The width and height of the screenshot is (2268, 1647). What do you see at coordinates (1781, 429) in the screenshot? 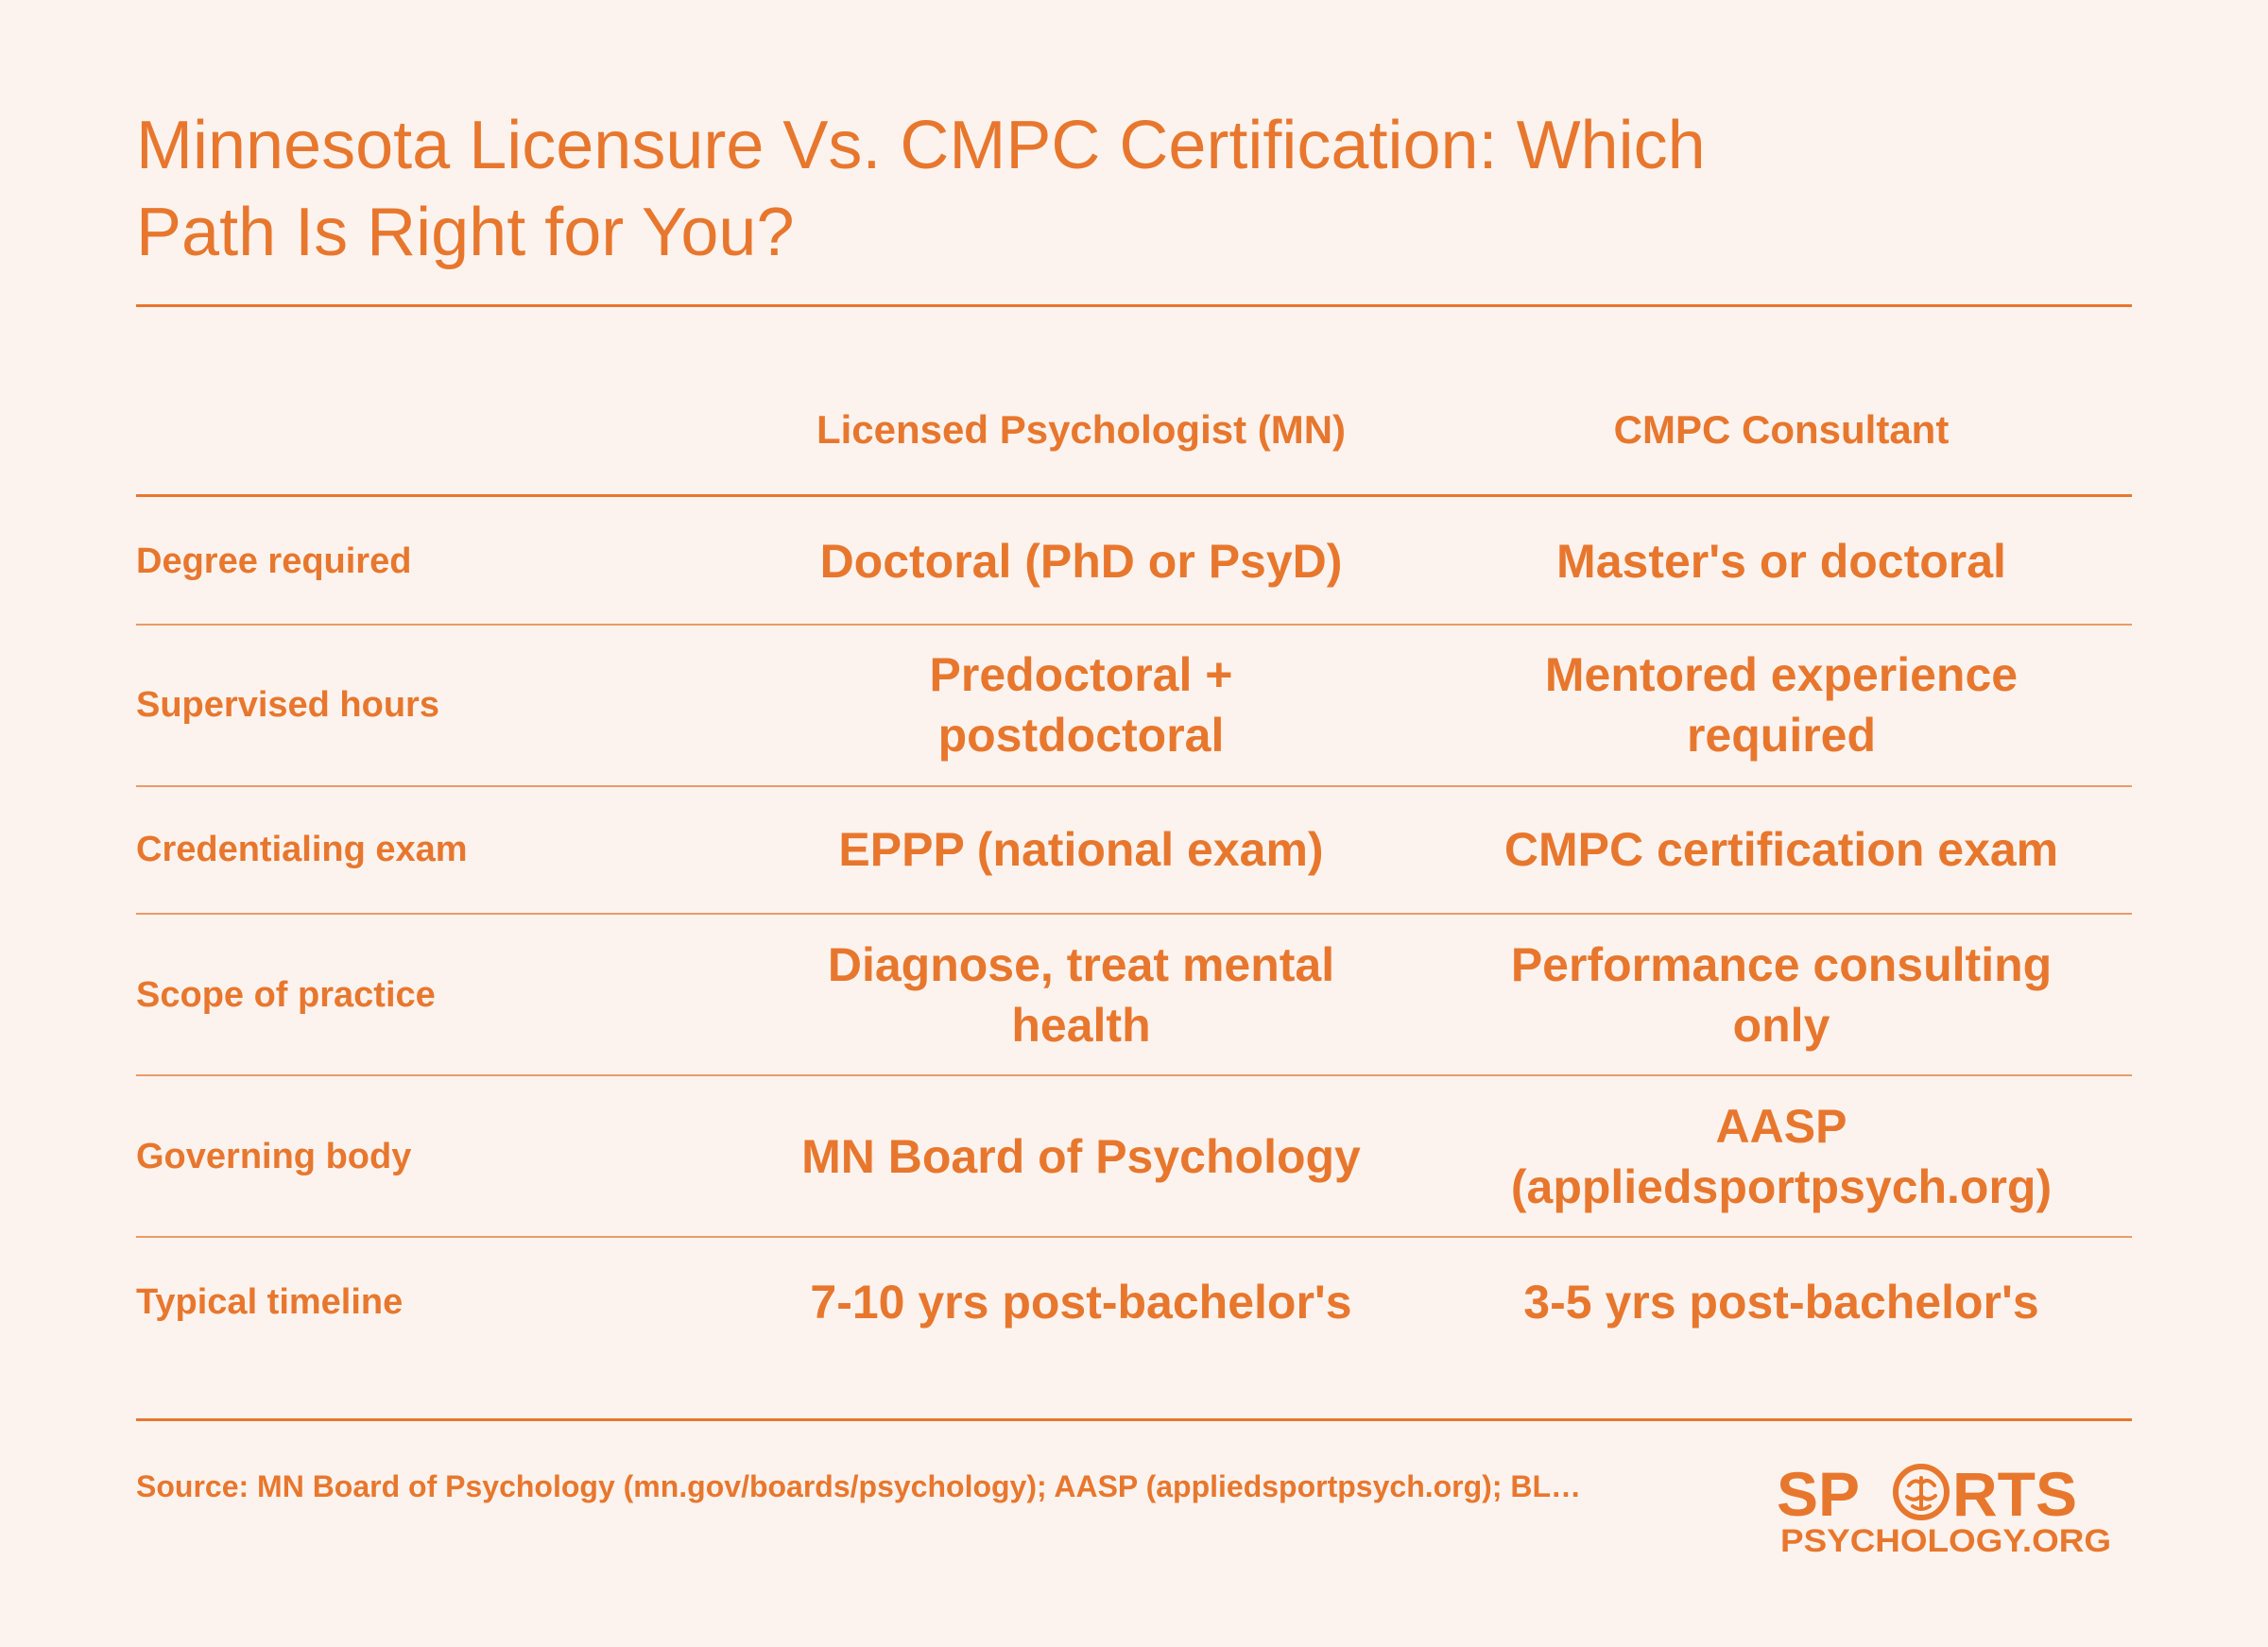
I see `column-header-cmpc-consultant: CMPC Consultant` at bounding box center [1781, 429].